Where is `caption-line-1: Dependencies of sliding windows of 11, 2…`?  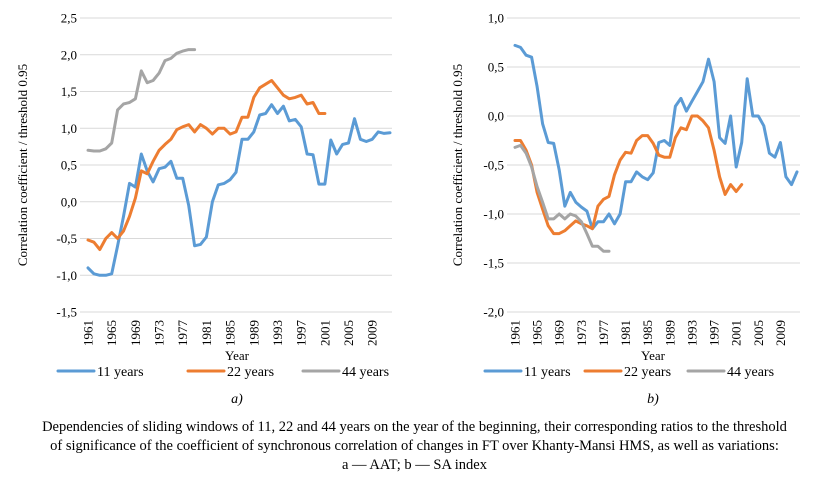 caption-line-1: Dependencies of sliding windows of 11, 2… is located at coordinates (414, 427).